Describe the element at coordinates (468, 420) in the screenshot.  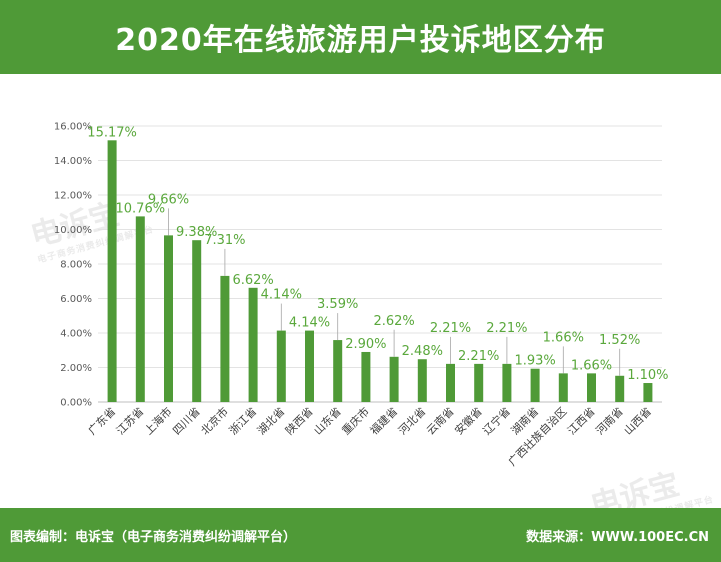
I see `x-tick-label: 安徽省` at that location.